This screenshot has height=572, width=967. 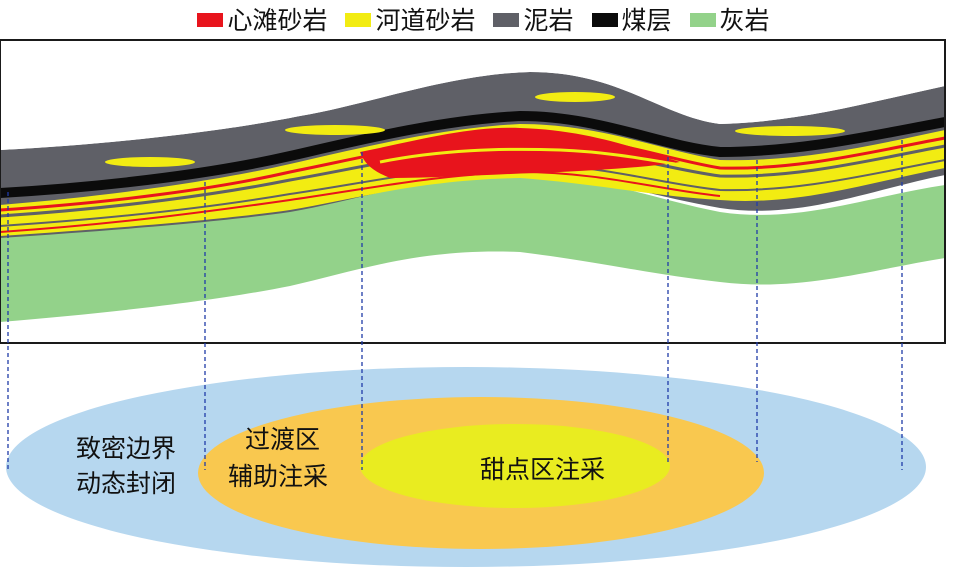 What do you see at coordinates (126, 483) in the screenshot?
I see `outer-zone-label-line2: 动态封闭` at bounding box center [126, 483].